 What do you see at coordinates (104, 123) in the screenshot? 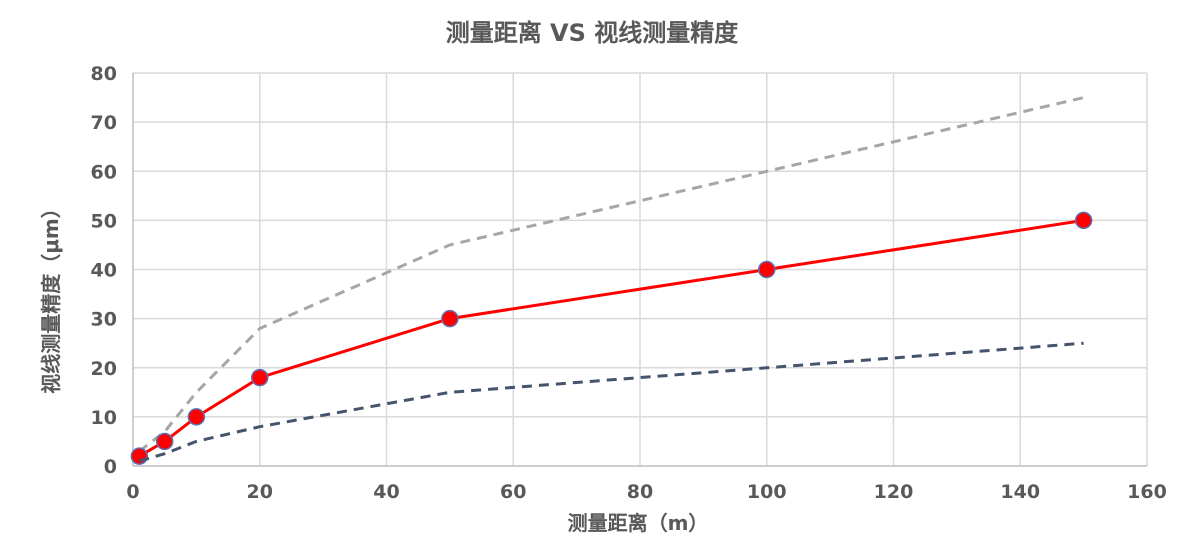
I see `y-tick-label: 70` at bounding box center [104, 123].